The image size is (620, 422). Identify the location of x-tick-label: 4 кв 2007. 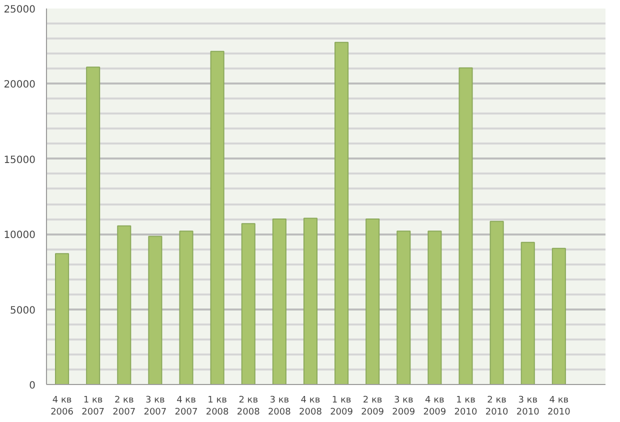
(186, 407).